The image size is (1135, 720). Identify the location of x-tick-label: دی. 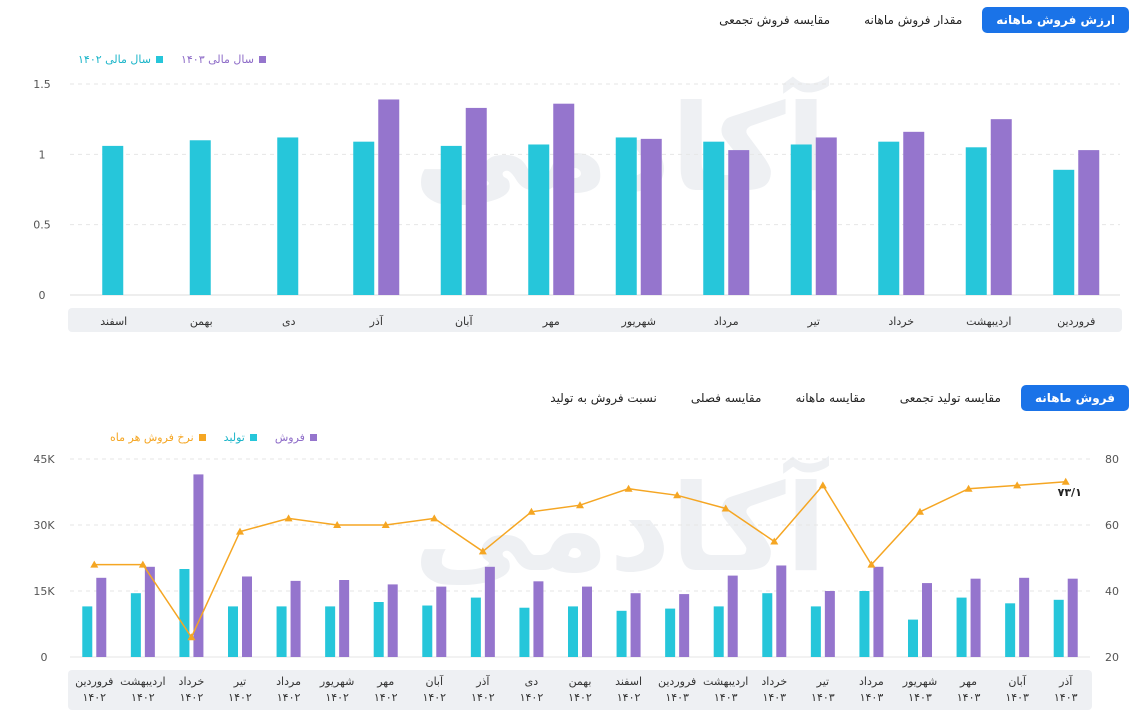
(289, 321).